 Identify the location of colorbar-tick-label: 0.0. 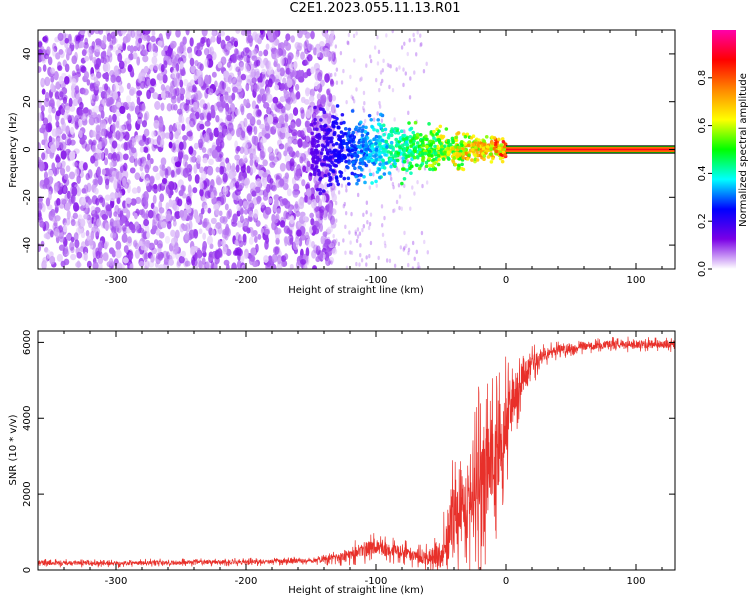
(702, 269).